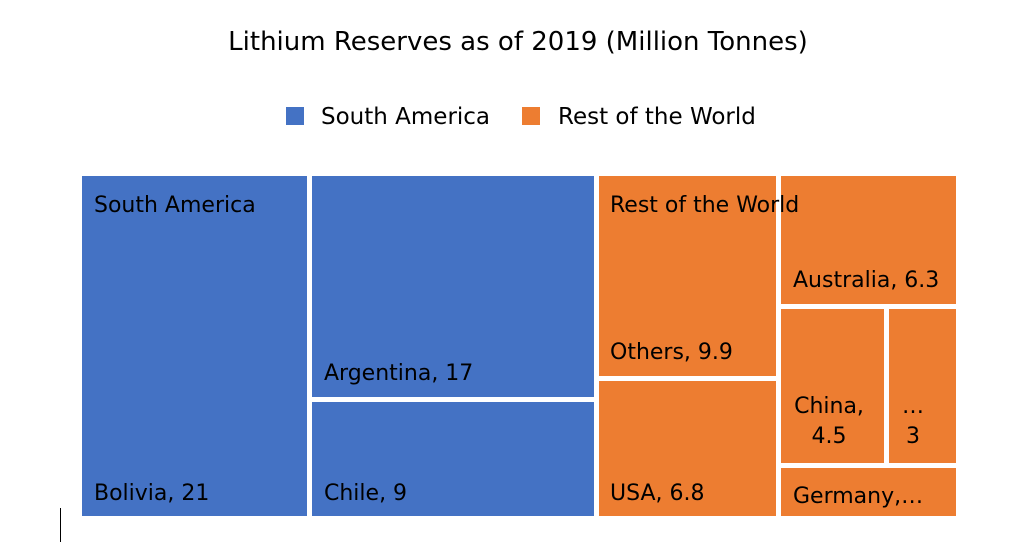 This screenshot has width=1024, height=551. I want to click on tile-usa-label: USA, 6.8, so click(657, 493).